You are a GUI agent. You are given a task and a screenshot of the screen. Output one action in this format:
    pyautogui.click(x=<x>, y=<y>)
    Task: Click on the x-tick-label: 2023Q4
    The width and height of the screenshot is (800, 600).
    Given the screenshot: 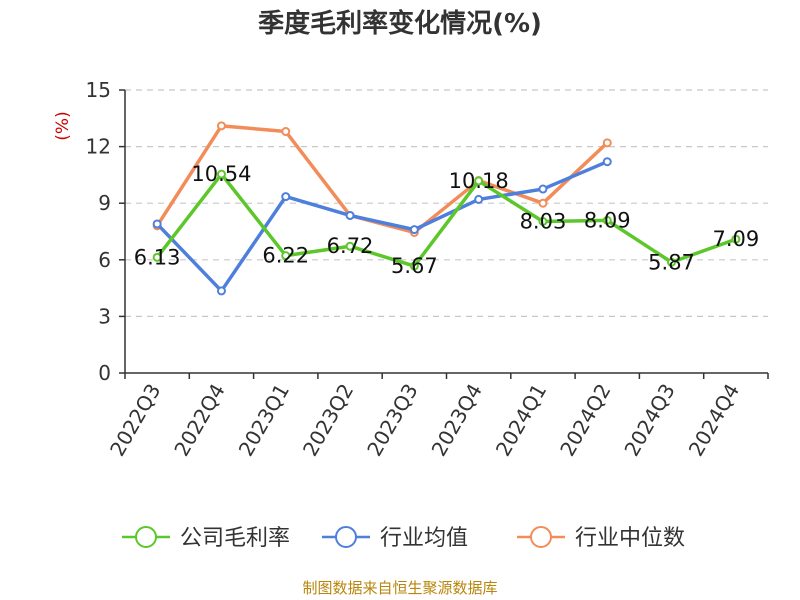 What is the action you would take?
    pyautogui.click(x=457, y=420)
    